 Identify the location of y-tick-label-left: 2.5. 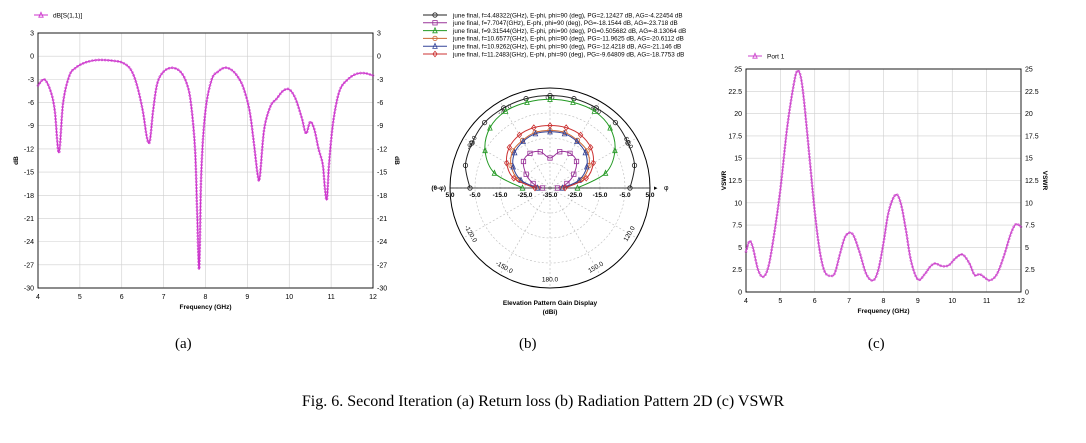
(737, 270).